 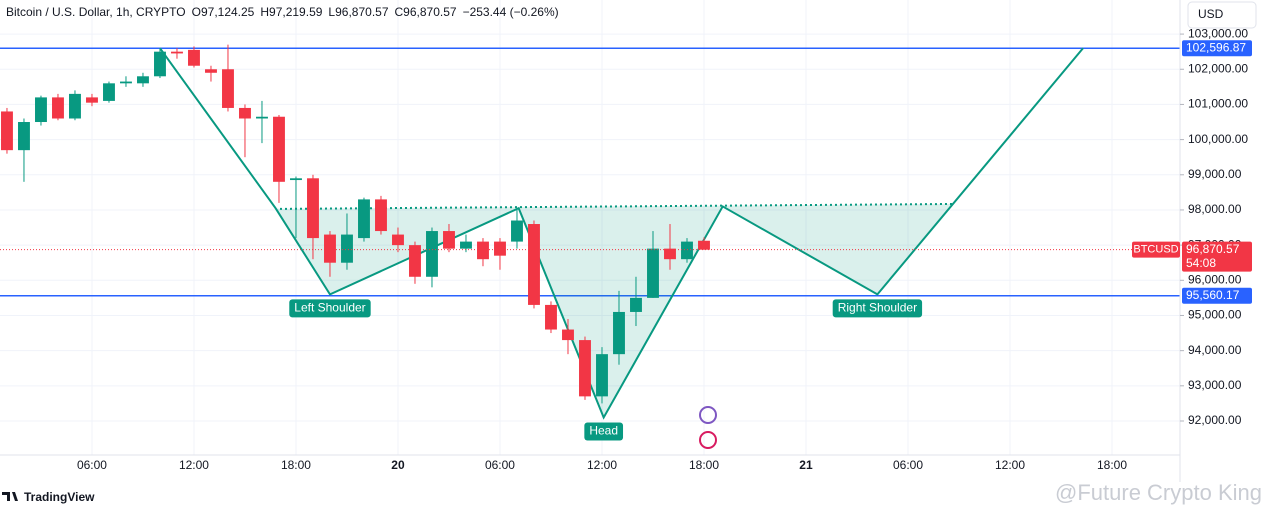 What do you see at coordinates (228, 12) in the screenshot?
I see `ohlc-value: 97,124.25` at bounding box center [228, 12].